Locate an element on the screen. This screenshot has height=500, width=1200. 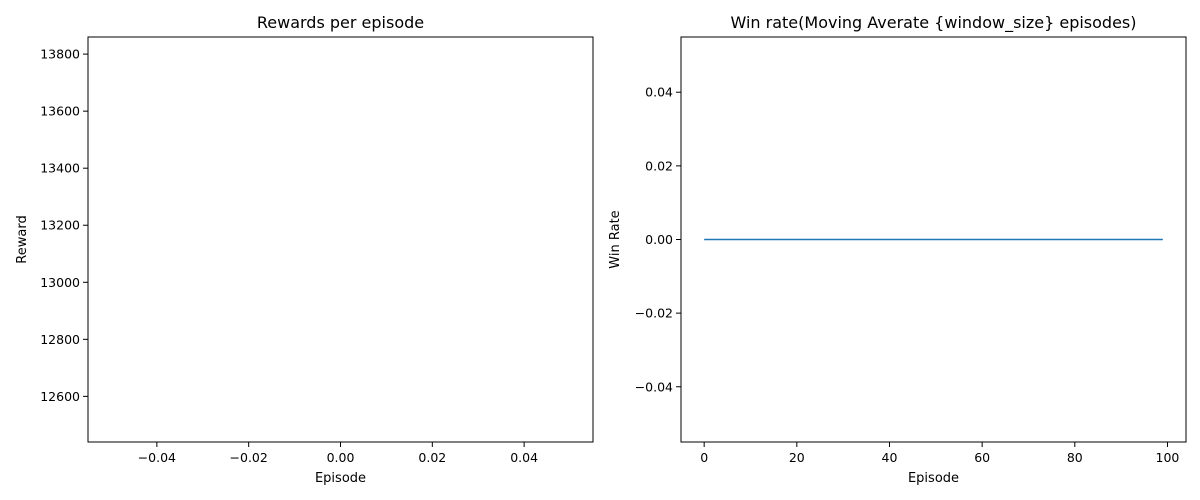
reward-y-tick-label: 12800 is located at coordinates (60, 339).